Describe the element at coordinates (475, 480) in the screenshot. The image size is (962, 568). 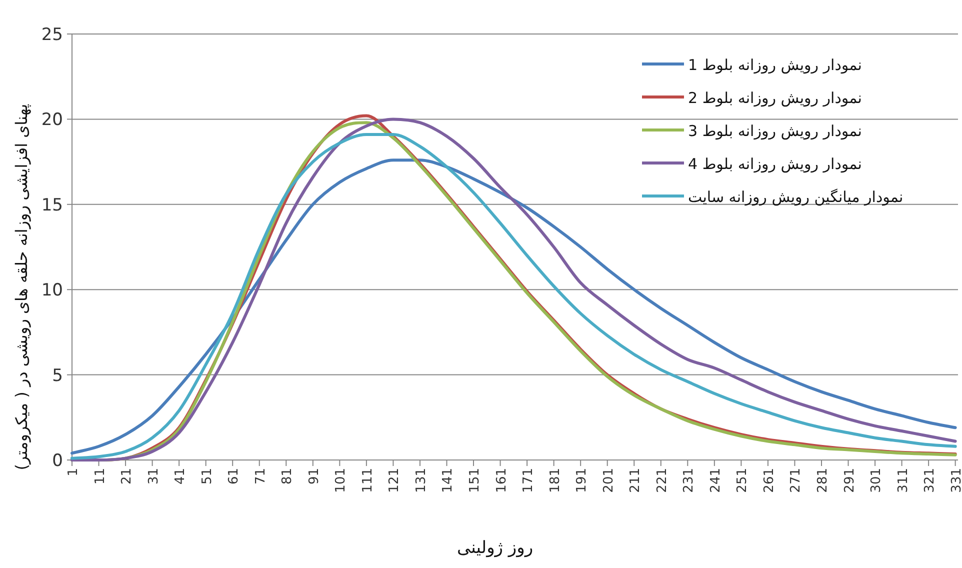
I see `x-tick-label: 151` at that location.